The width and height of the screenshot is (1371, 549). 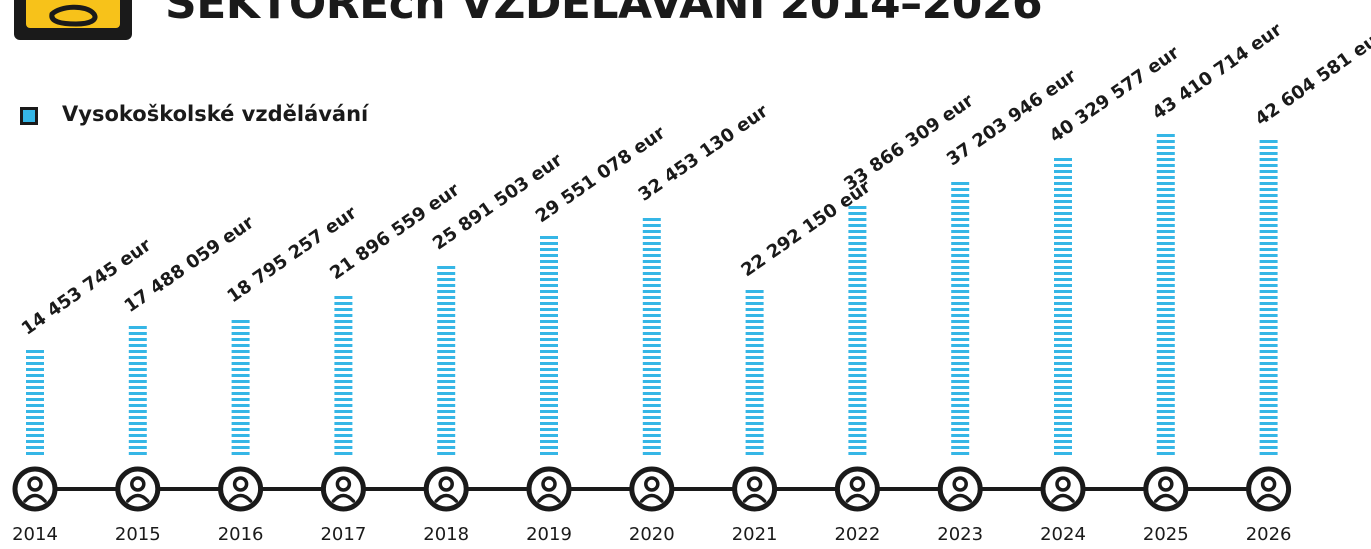 I want to click on bar-2021, so click(x=754, y=372).